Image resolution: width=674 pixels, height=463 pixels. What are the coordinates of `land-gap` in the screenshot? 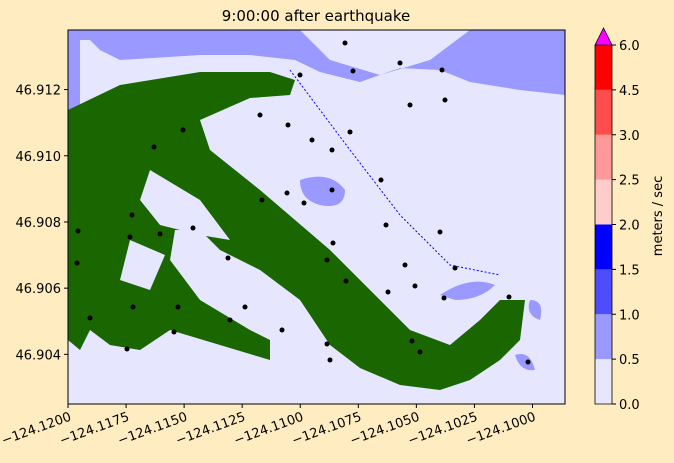 It's located at (175, 230).